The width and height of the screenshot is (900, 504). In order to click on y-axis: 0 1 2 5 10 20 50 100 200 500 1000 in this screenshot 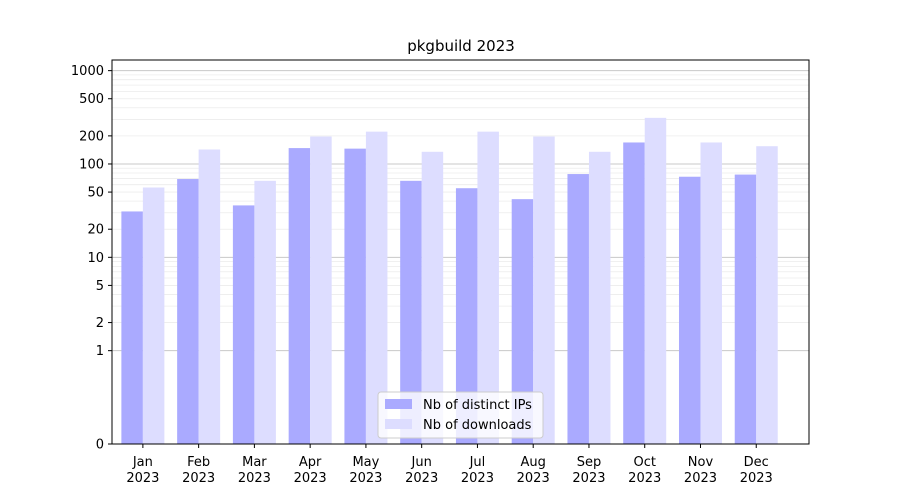, I will do `click(91, 258)`.